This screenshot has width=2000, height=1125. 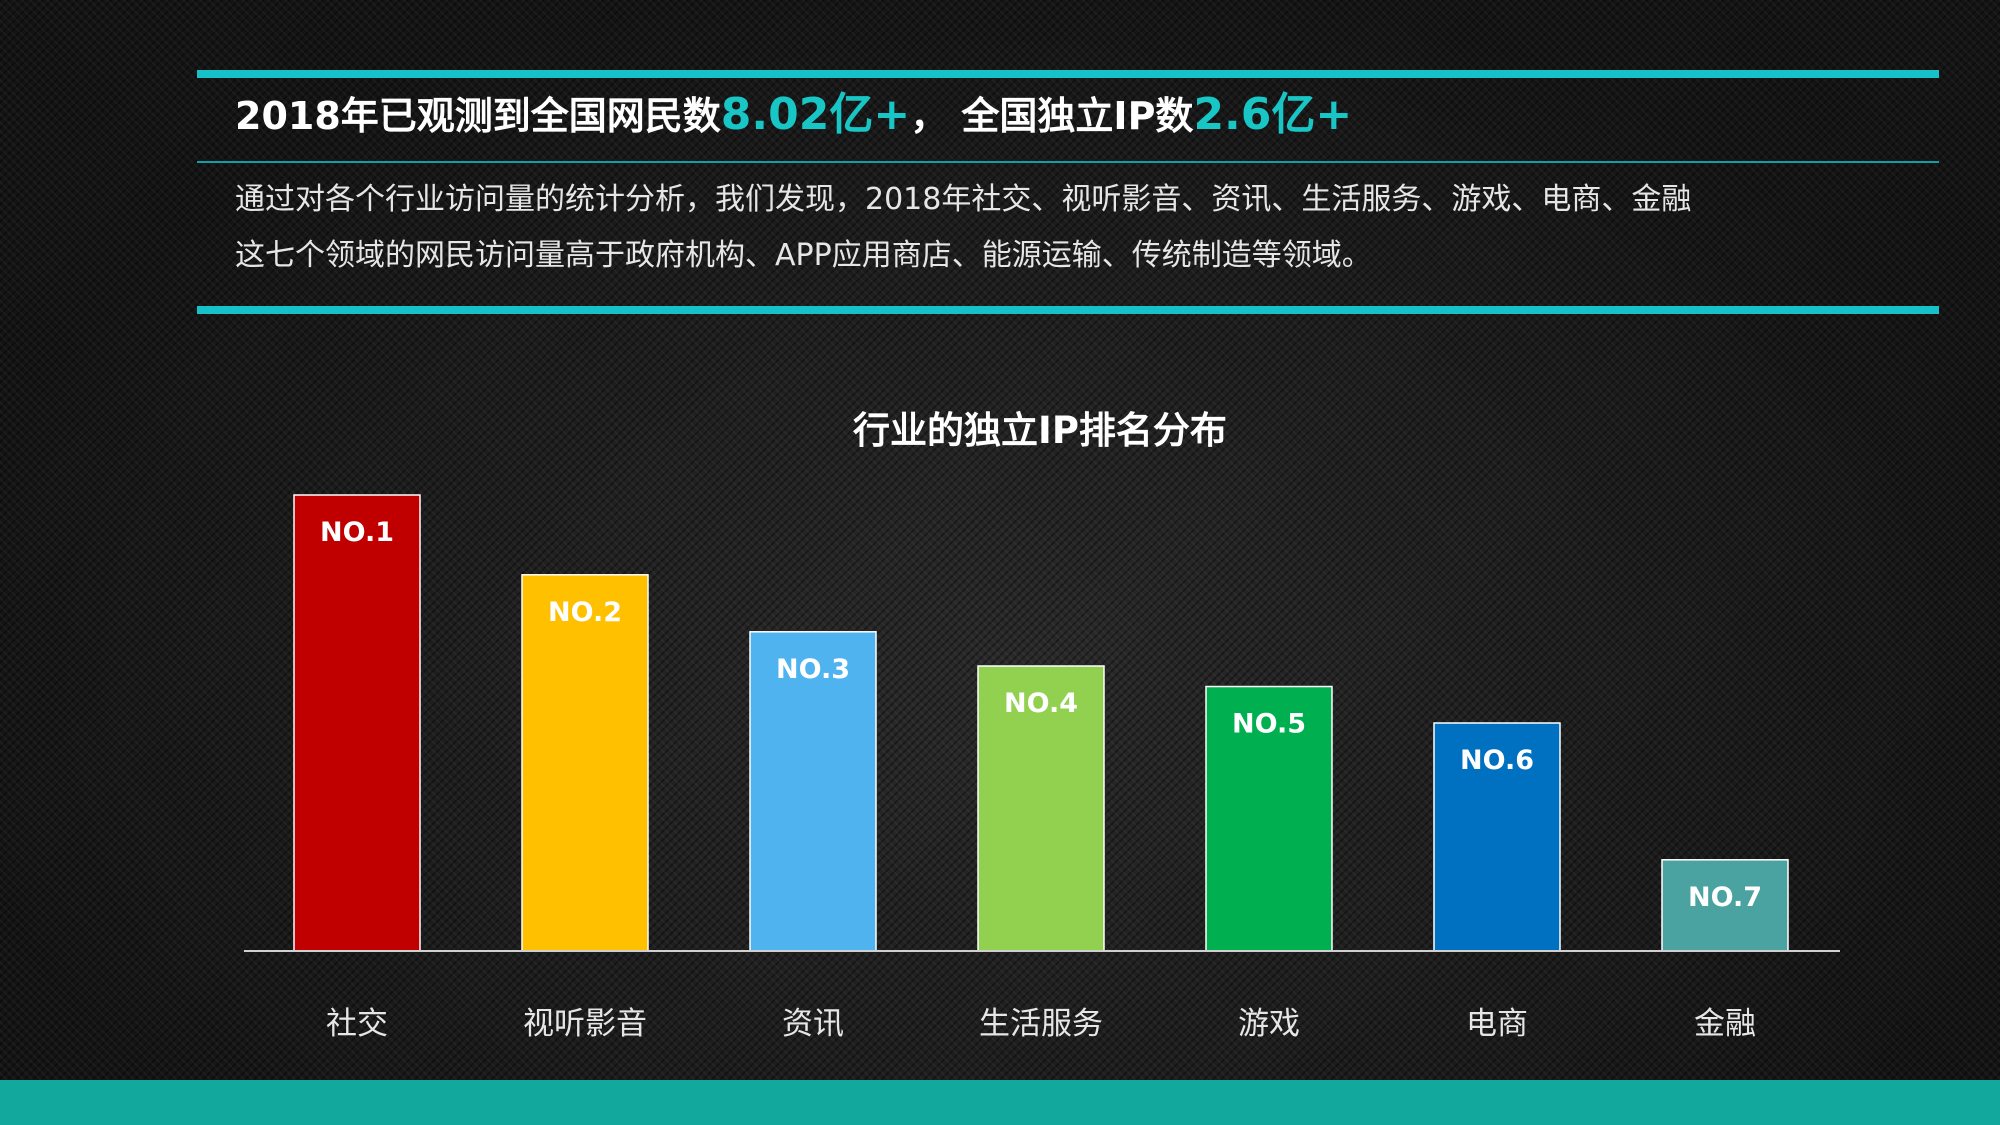 I want to click on headline: 2018年已观测到全国网民数8.02亿+， 全国独立IP数2.6亿+, so click(x=793, y=115).